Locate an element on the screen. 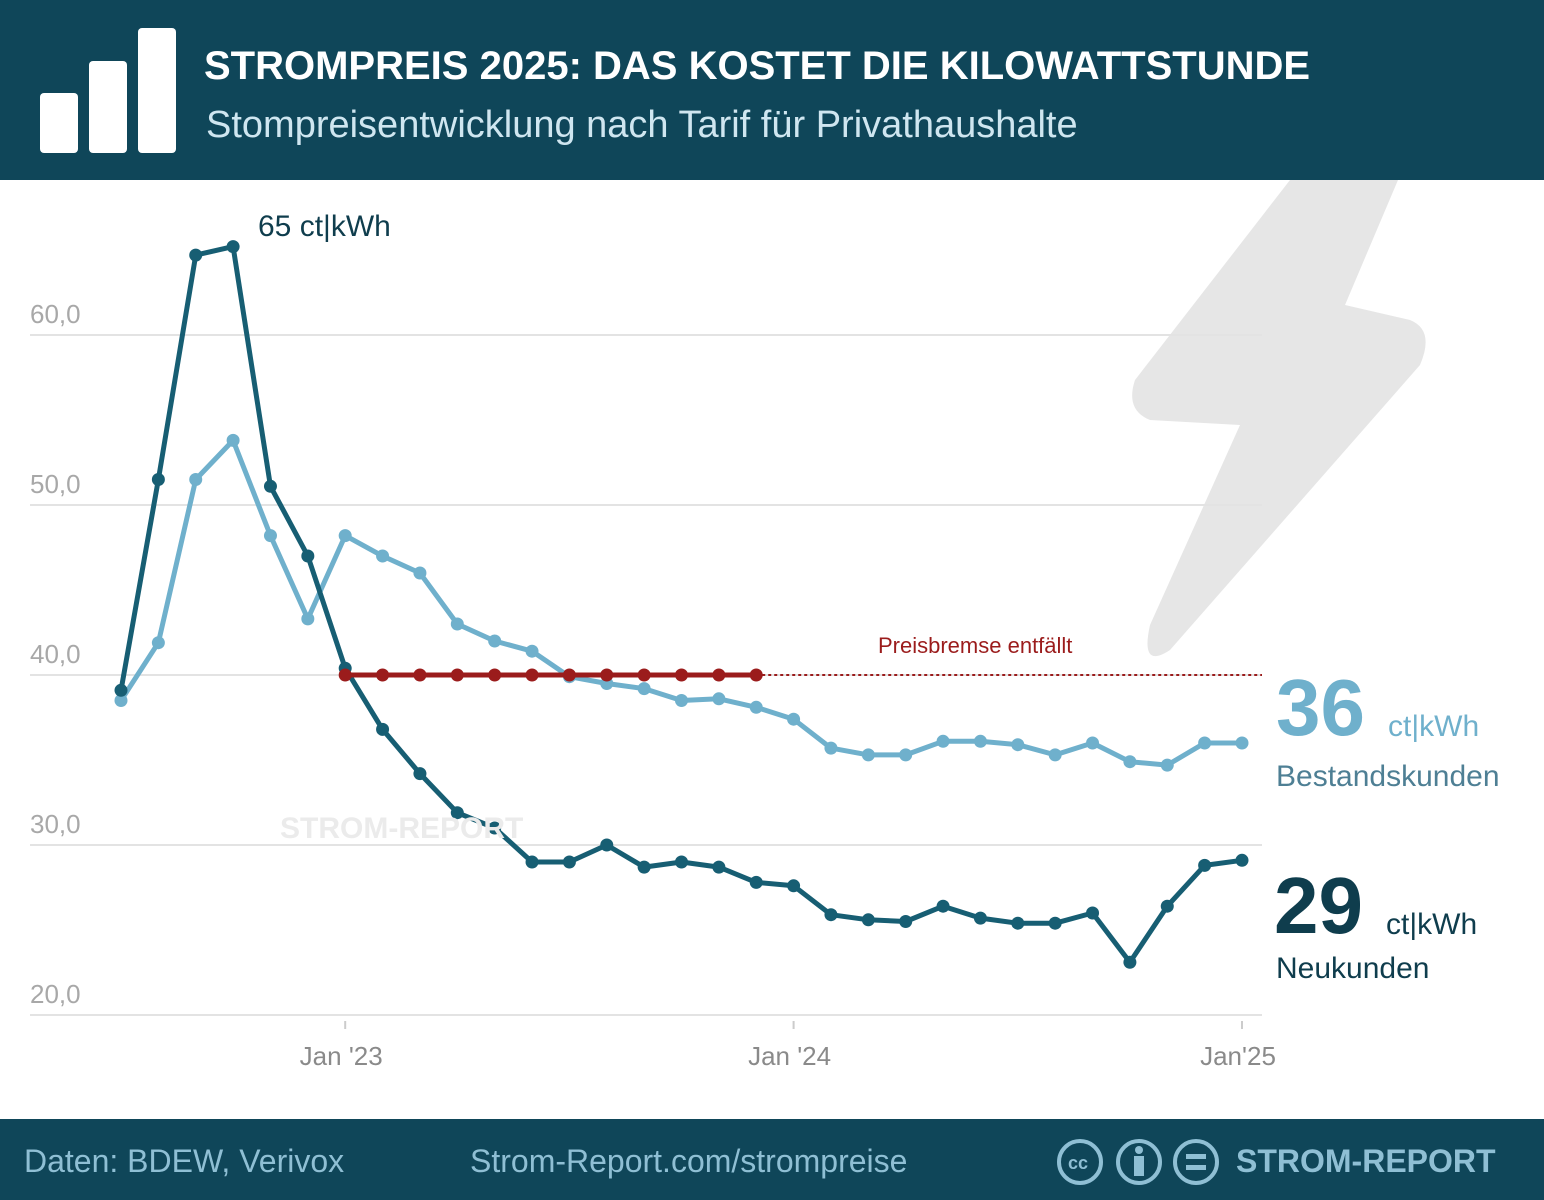 The height and width of the screenshot is (1200, 1544). source-text: Daten: BDEW, Verivox is located at coordinates (184, 1161).